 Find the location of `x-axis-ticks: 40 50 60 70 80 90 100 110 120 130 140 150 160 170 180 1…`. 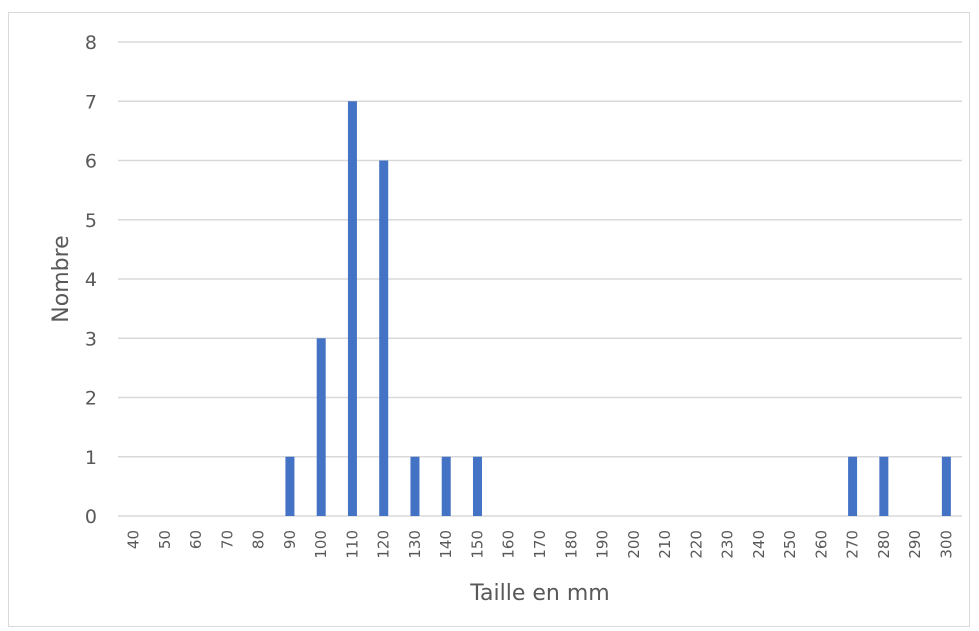

x-axis-ticks: 40 50 60 70 80 90 100 110 120 130 140 150 160 170 180 1… is located at coordinates (540, 544).